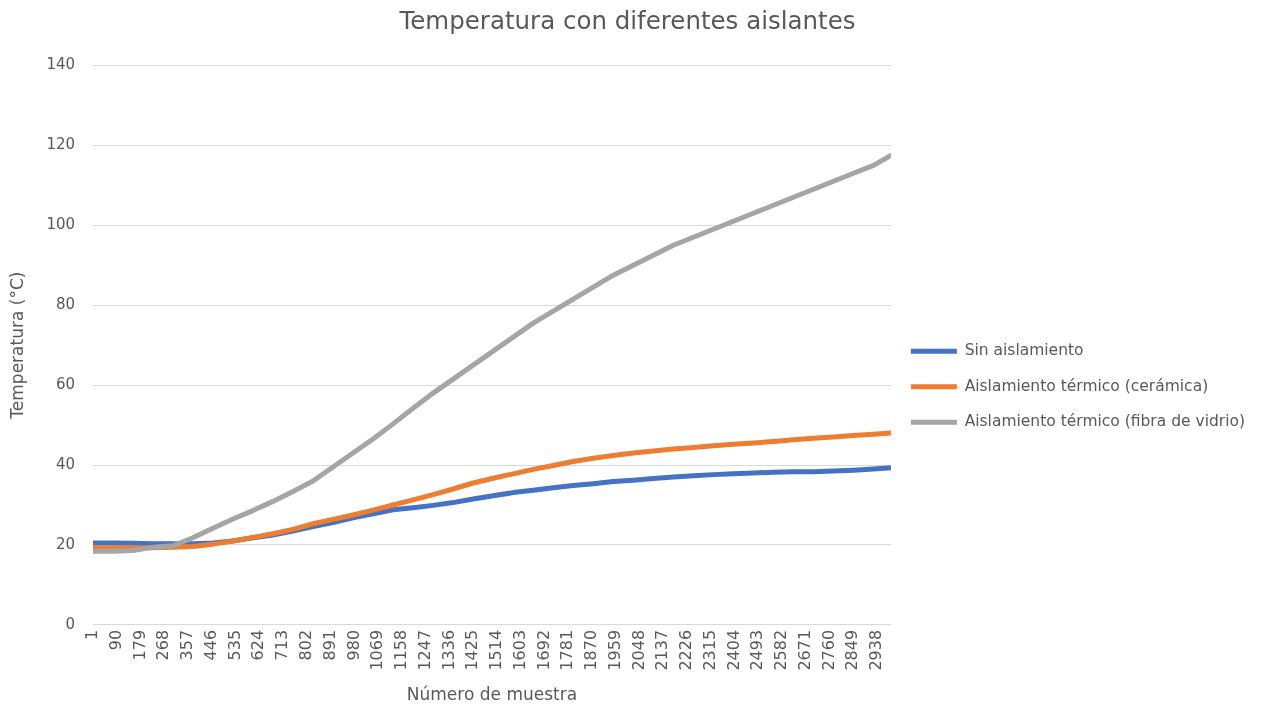 This screenshot has width=1267, height=708. What do you see at coordinates (709, 650) in the screenshot?
I see `x-tick-label: 2315` at bounding box center [709, 650].